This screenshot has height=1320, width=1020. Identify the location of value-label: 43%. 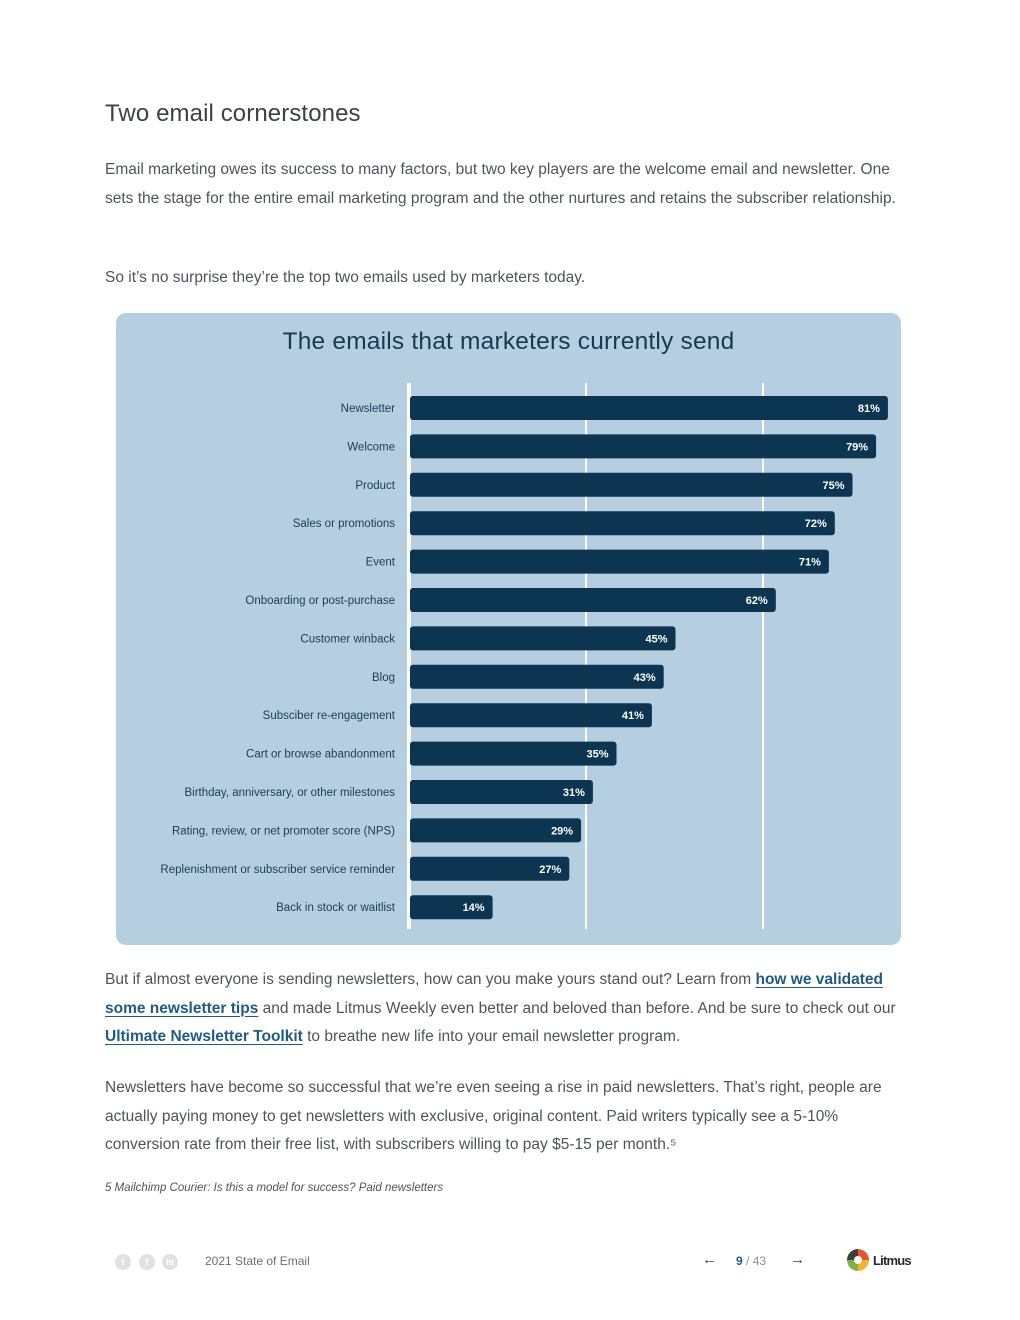
(645, 678).